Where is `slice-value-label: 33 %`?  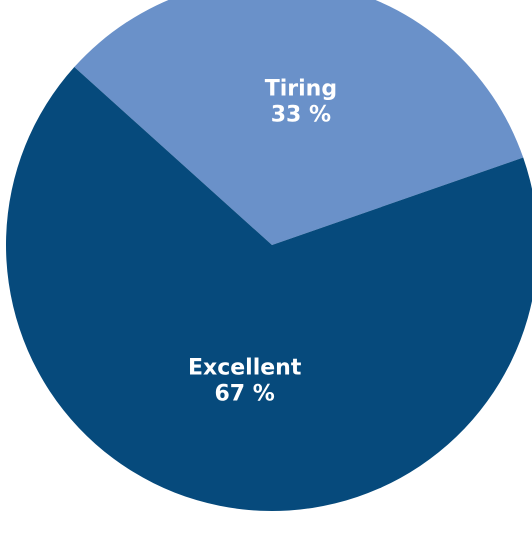 slice-value-label: 33 % is located at coordinates (301, 115).